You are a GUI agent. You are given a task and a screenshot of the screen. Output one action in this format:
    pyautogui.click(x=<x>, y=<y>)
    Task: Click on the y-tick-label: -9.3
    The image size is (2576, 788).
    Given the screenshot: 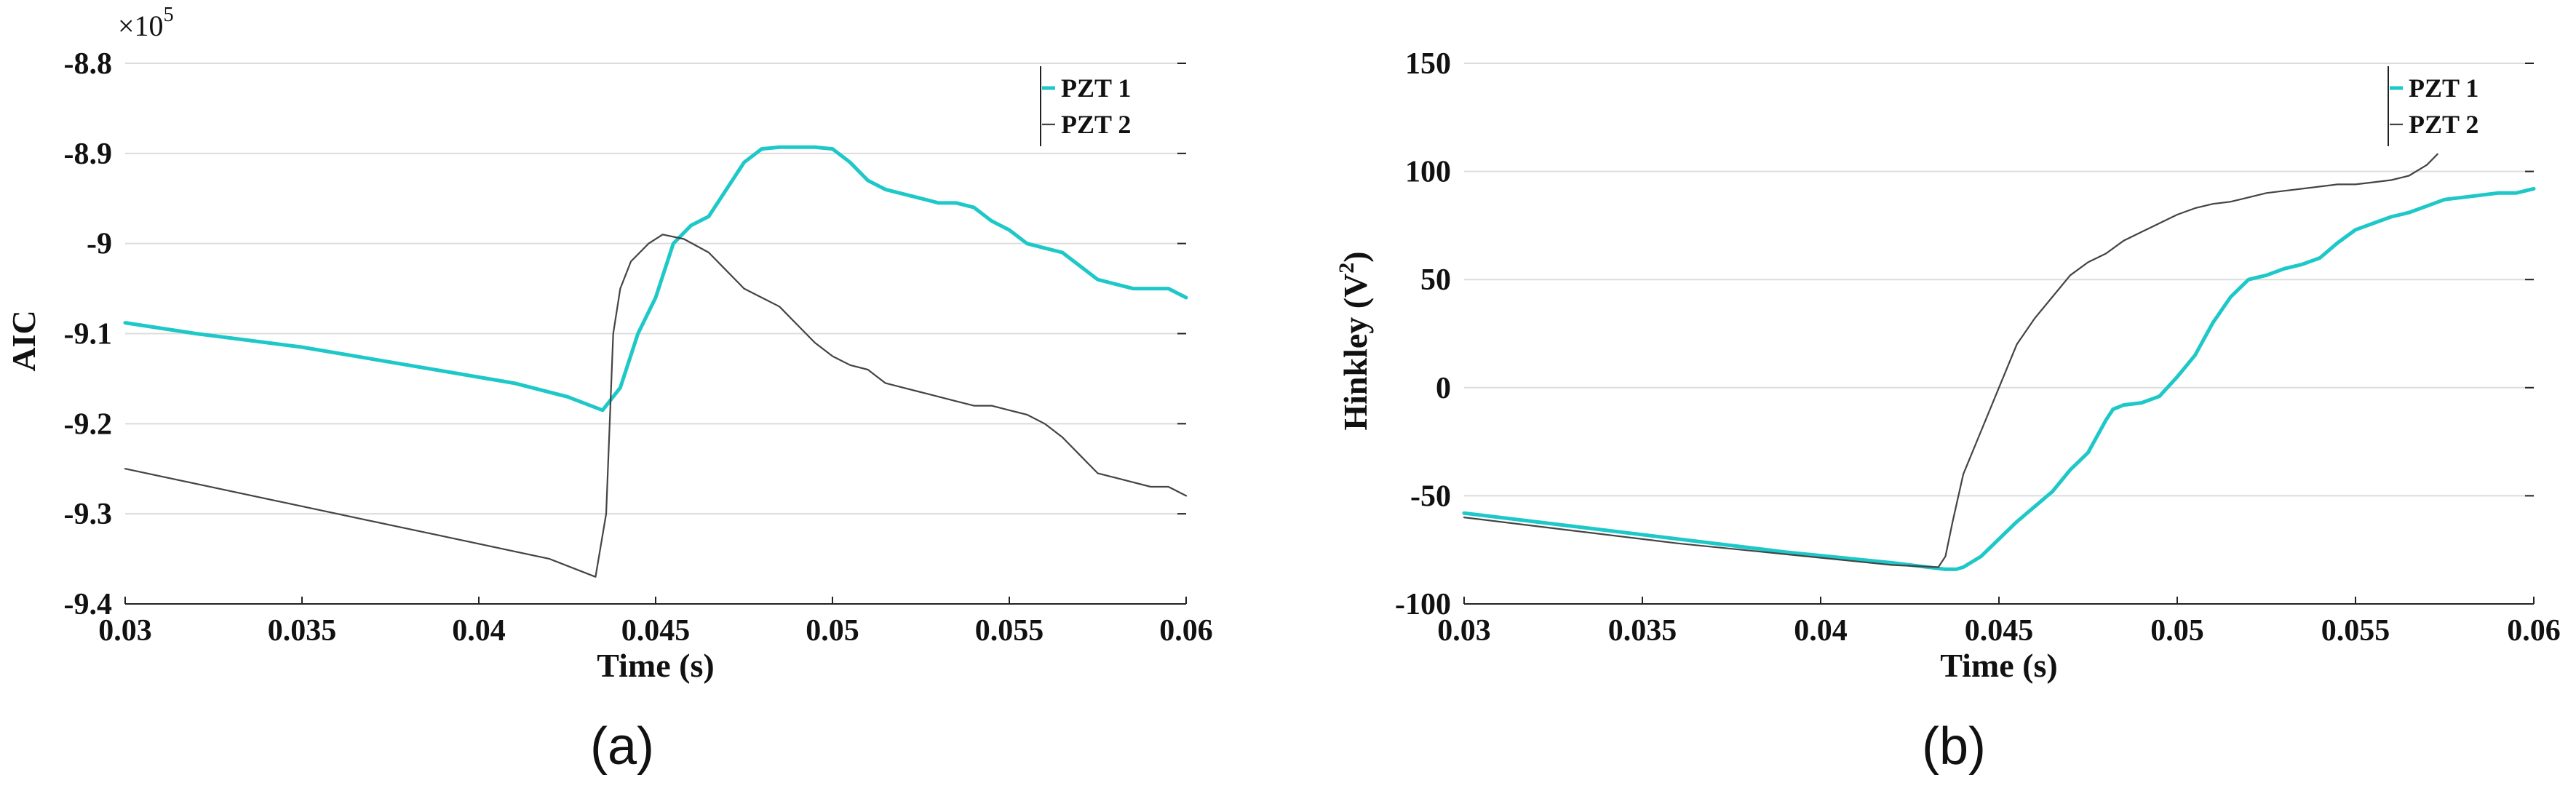 What is the action you would take?
    pyautogui.click(x=88, y=514)
    